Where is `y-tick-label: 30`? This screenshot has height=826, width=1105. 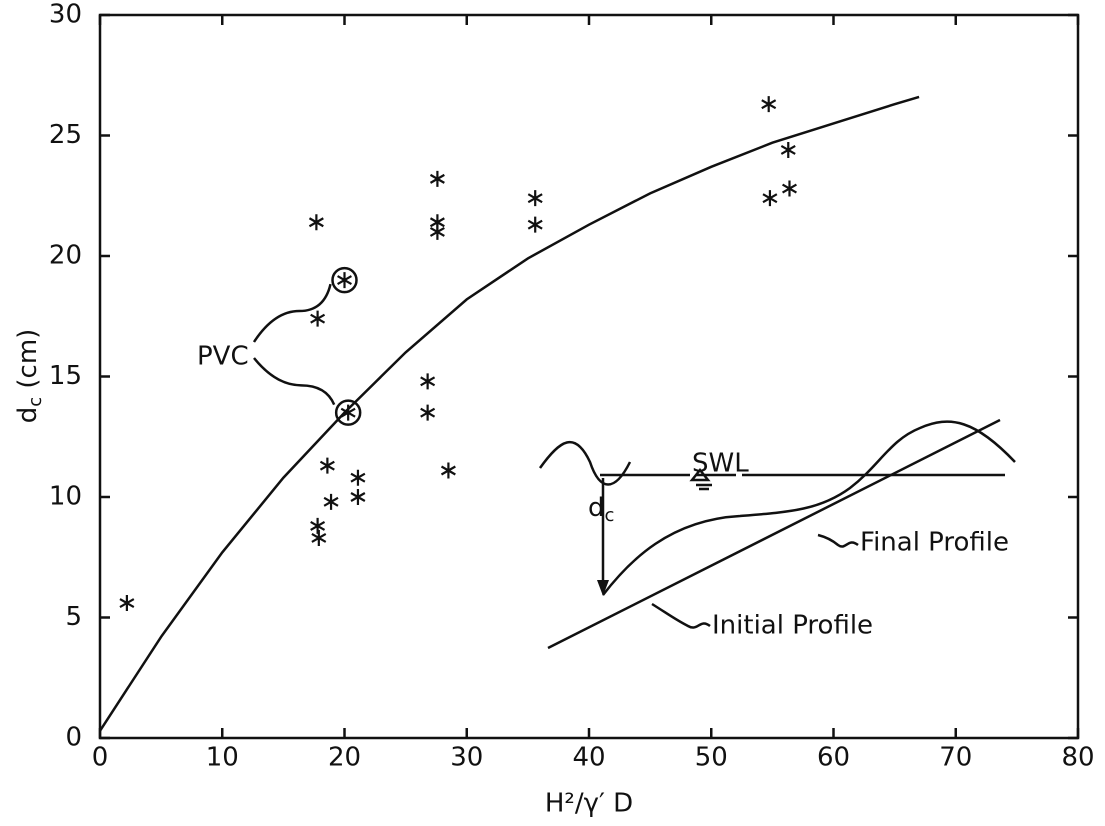
y-tick-label: 30 is located at coordinates (65, 15).